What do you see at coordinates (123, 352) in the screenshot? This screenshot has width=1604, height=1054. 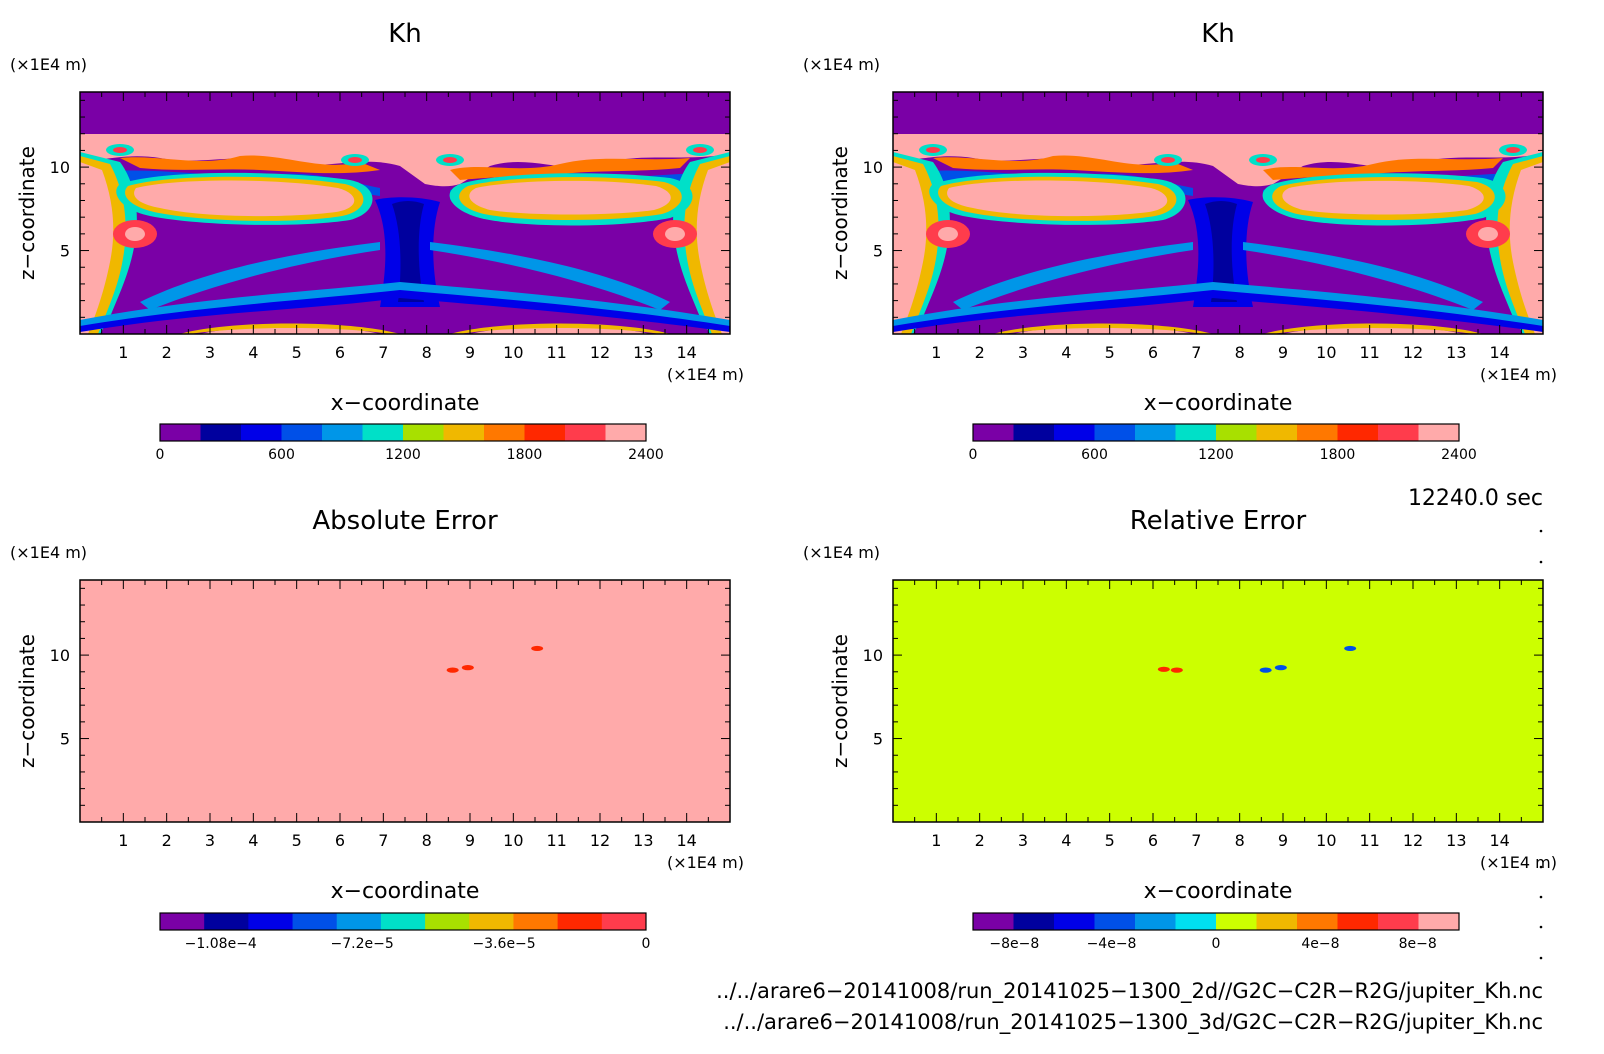 I see `kh-2d-xtick-label: 1` at bounding box center [123, 352].